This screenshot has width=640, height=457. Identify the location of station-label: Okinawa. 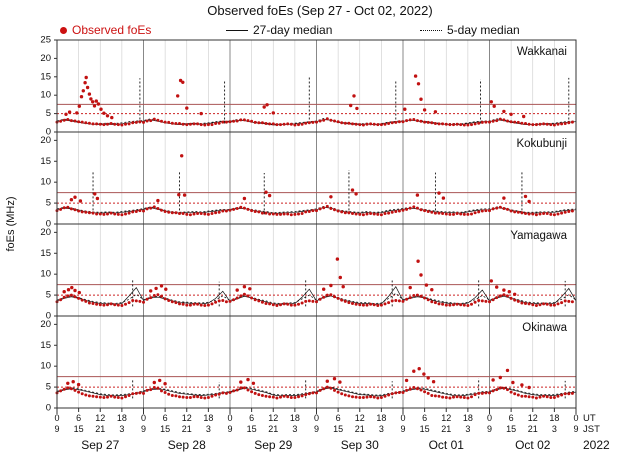
(544, 328).